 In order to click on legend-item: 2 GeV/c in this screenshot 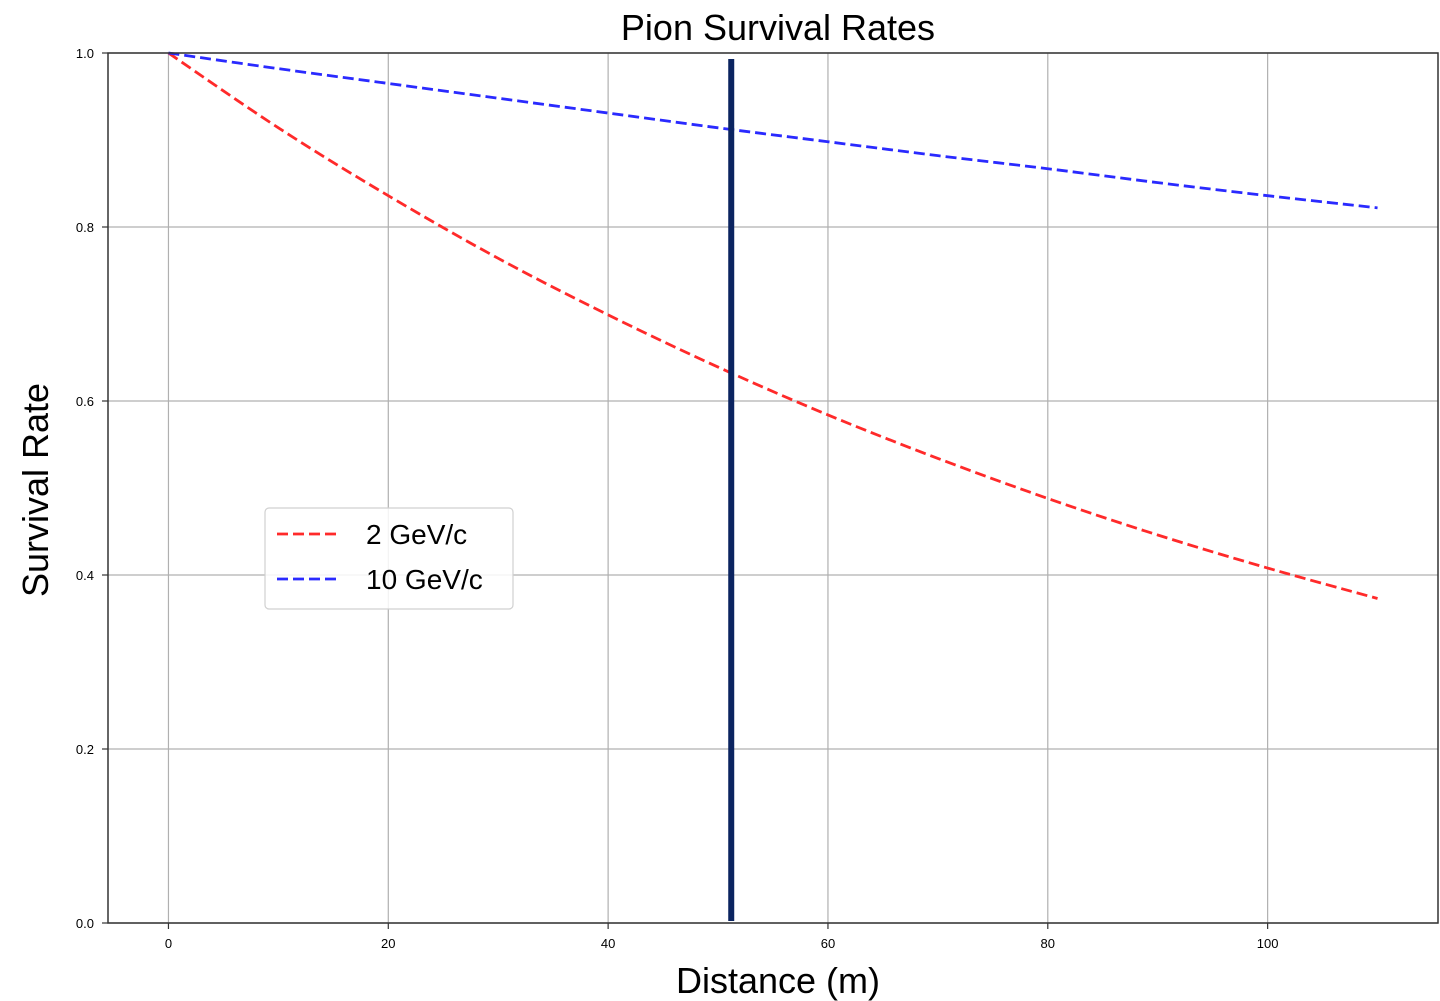, I will do `click(372, 534)`.